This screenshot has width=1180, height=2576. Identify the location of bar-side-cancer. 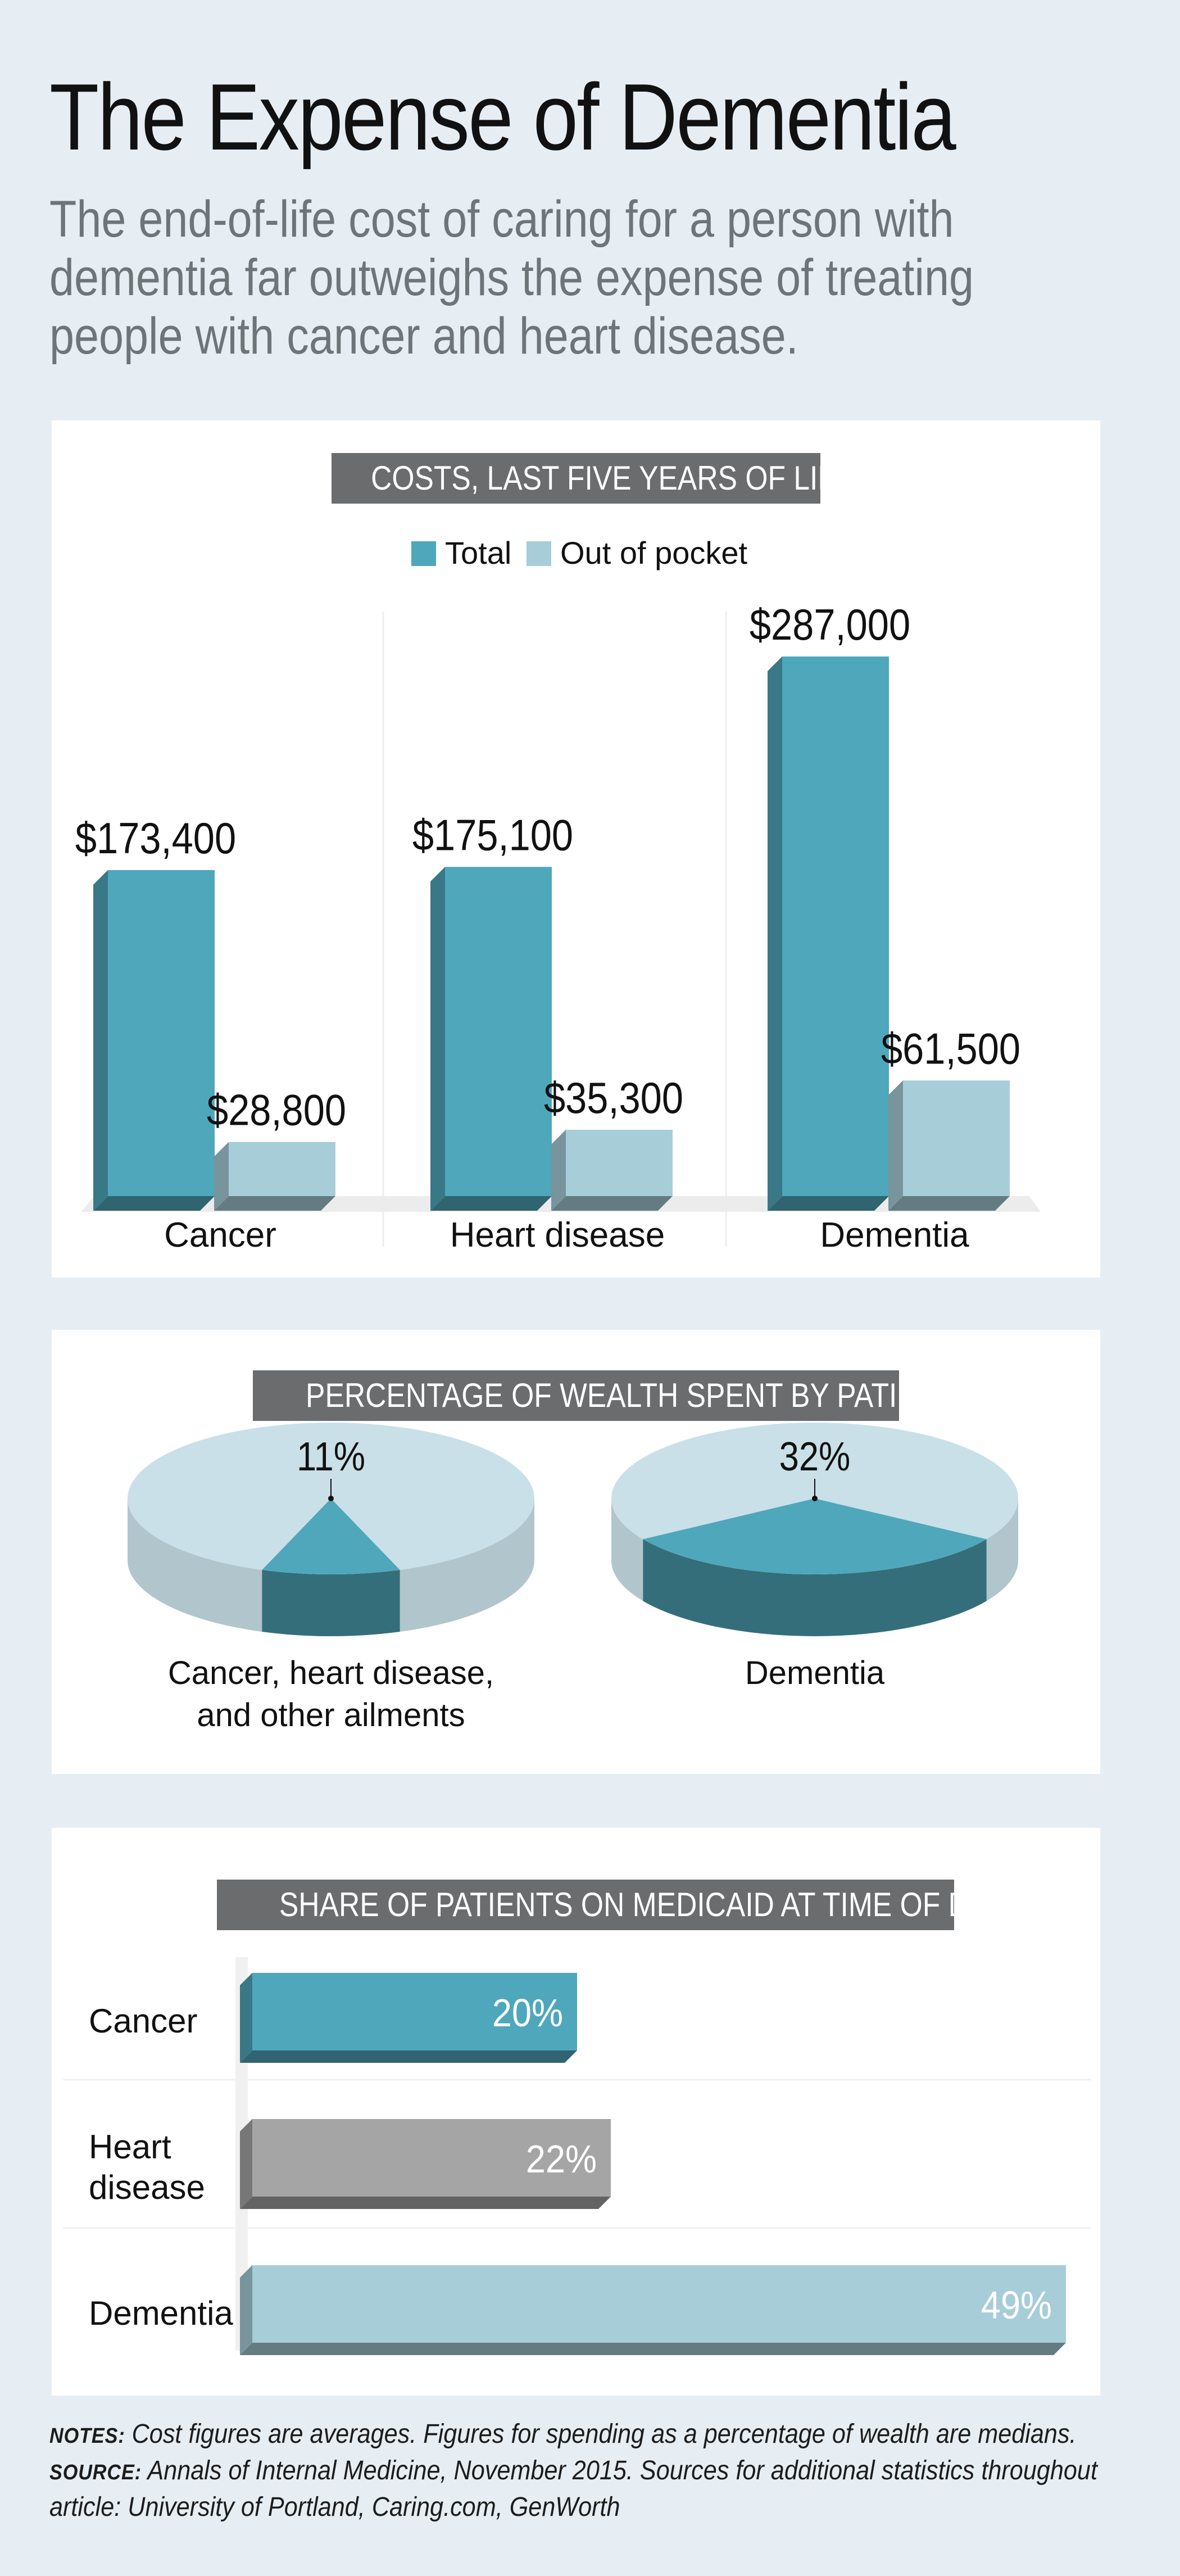
(246, 2018).